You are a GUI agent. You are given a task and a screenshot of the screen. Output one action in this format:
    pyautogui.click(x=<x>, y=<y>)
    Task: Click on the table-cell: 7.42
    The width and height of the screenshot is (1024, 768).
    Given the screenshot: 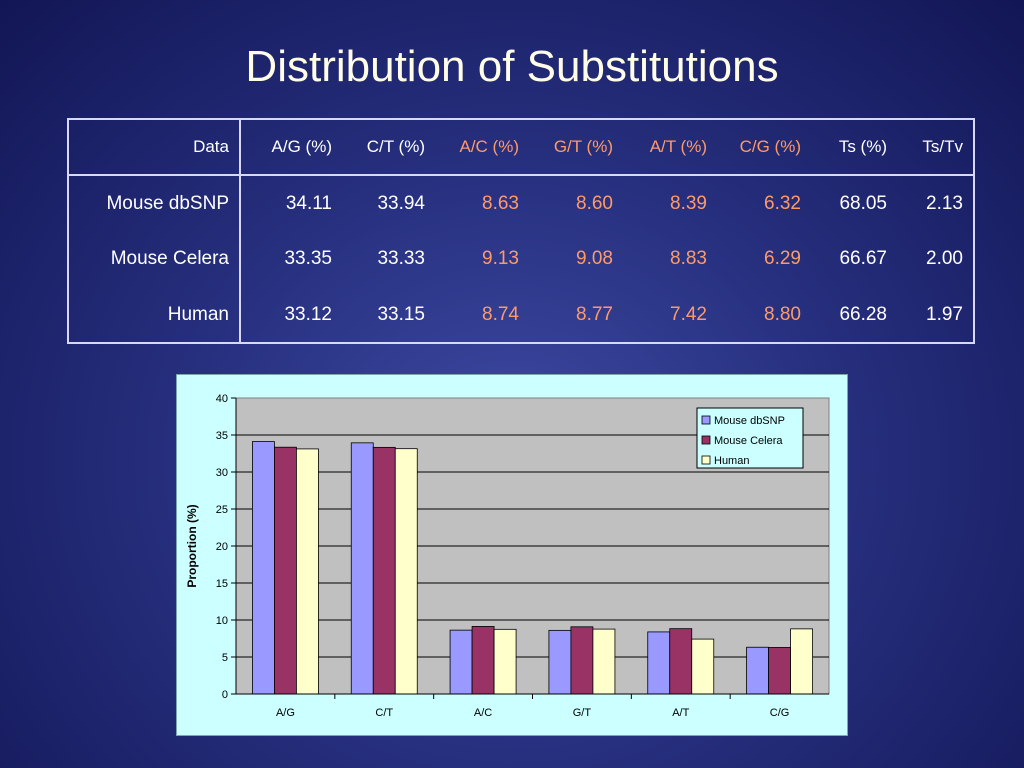 What is the action you would take?
    pyautogui.click(x=688, y=314)
    